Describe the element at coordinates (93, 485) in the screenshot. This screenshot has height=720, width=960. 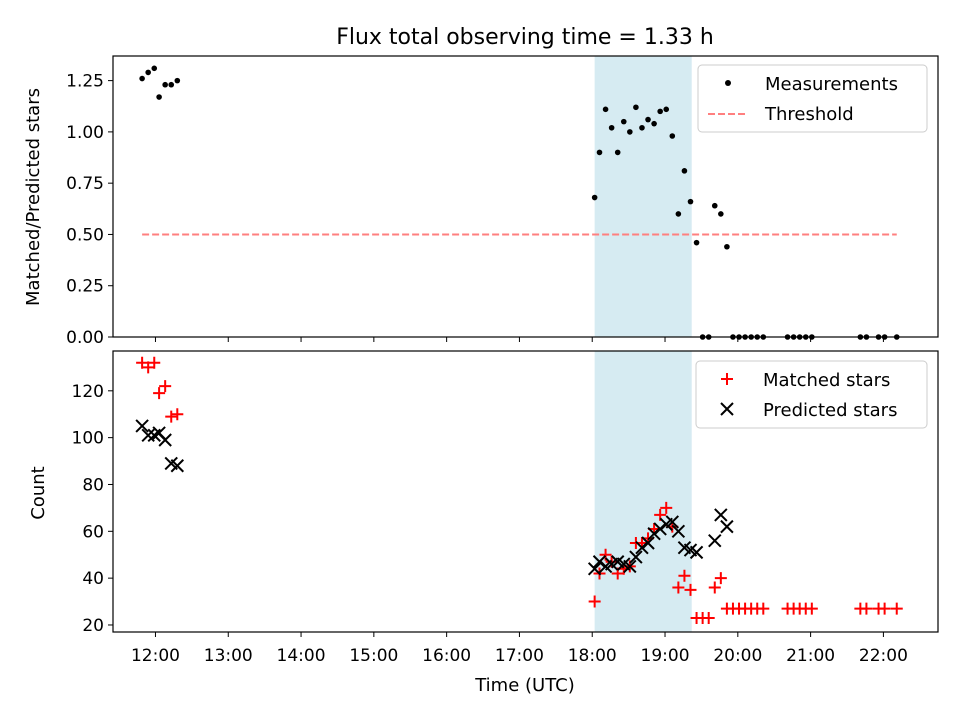
I see `bottom-y-tick-label: 80` at that location.